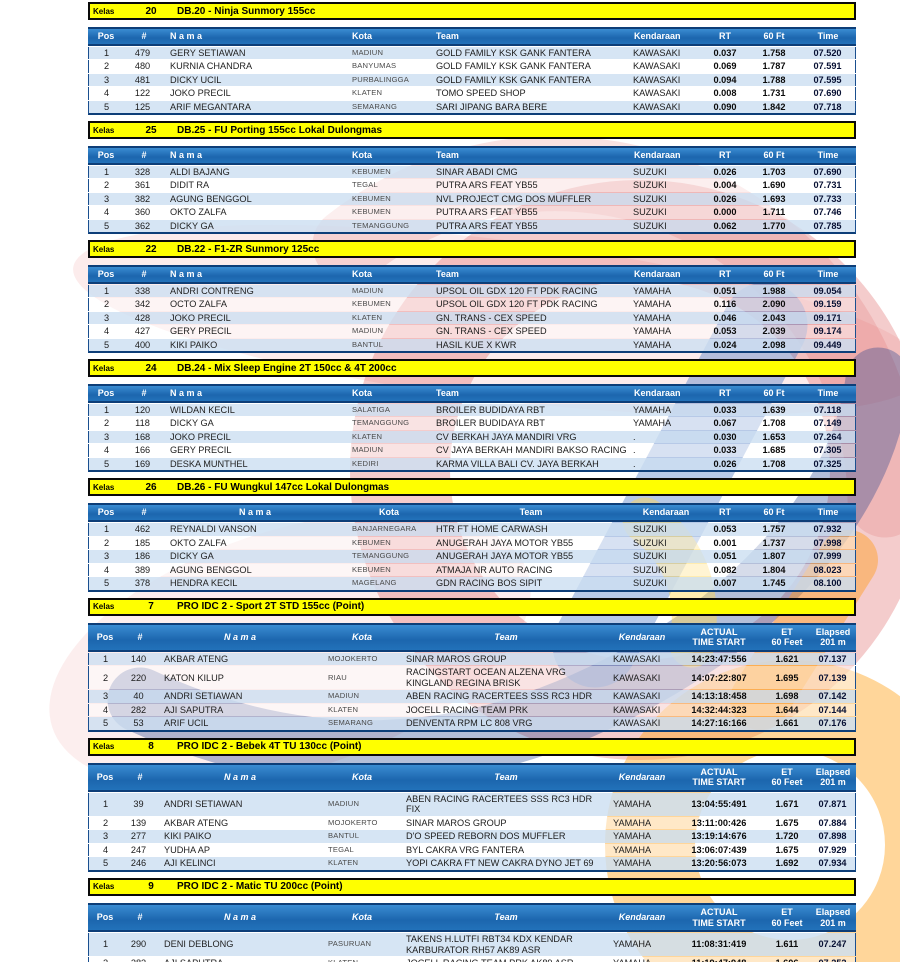 The height and width of the screenshot is (962, 900). Describe the element at coordinates (833, 724) in the screenshot. I see `cell-elapsed-201m: 07.176` at that location.